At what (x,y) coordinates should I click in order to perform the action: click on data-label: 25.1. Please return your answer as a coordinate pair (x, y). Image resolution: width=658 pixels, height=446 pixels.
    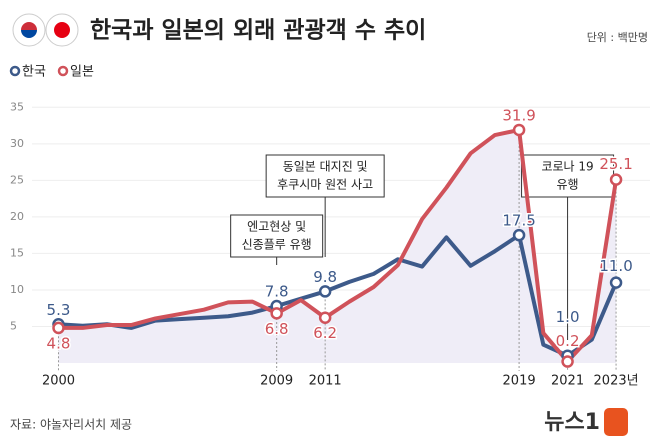
    Looking at the image, I should click on (615, 164).